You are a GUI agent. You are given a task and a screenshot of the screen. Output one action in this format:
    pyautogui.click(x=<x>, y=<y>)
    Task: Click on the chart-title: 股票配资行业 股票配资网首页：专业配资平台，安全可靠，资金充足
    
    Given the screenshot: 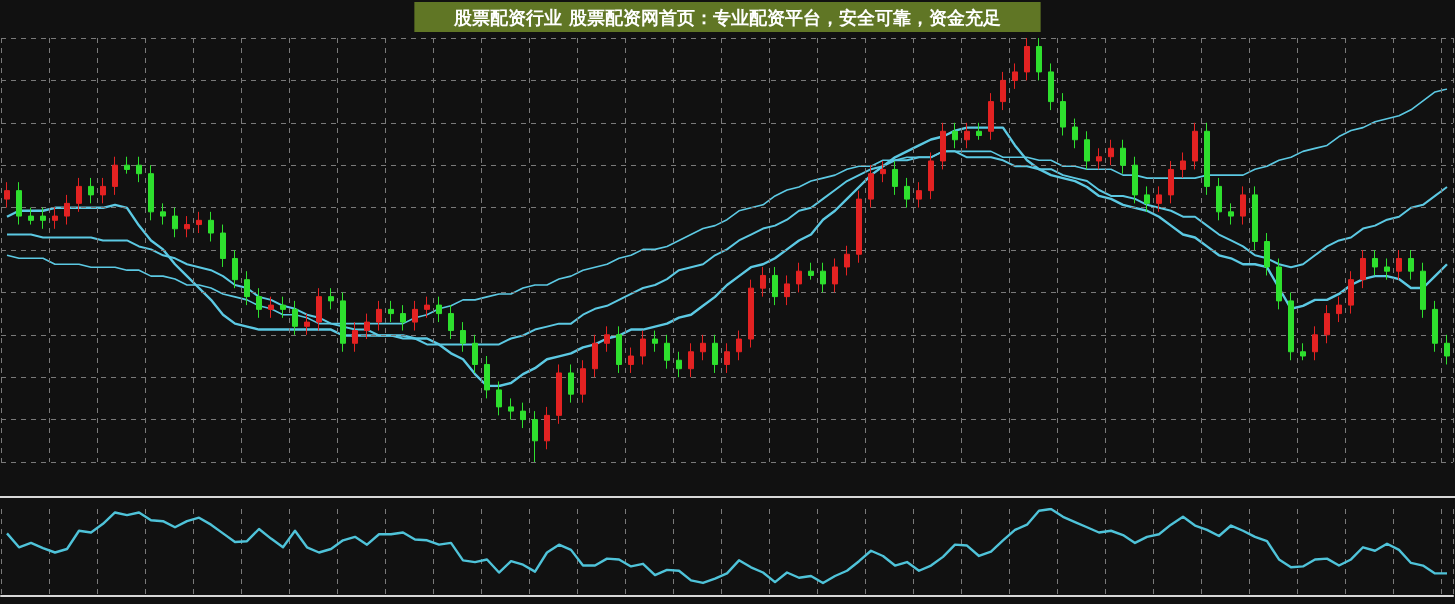 What is the action you would take?
    pyautogui.click(x=727, y=17)
    